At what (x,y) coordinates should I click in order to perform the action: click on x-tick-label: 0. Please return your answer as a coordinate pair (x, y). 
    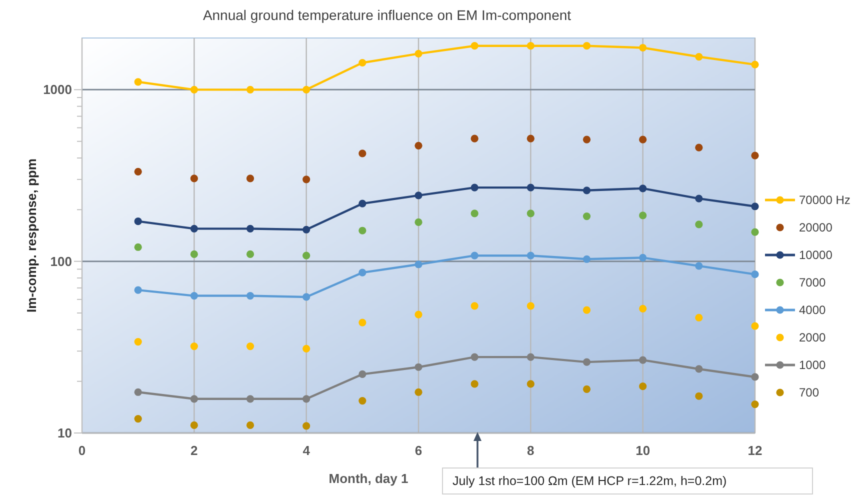
    Looking at the image, I should click on (82, 450).